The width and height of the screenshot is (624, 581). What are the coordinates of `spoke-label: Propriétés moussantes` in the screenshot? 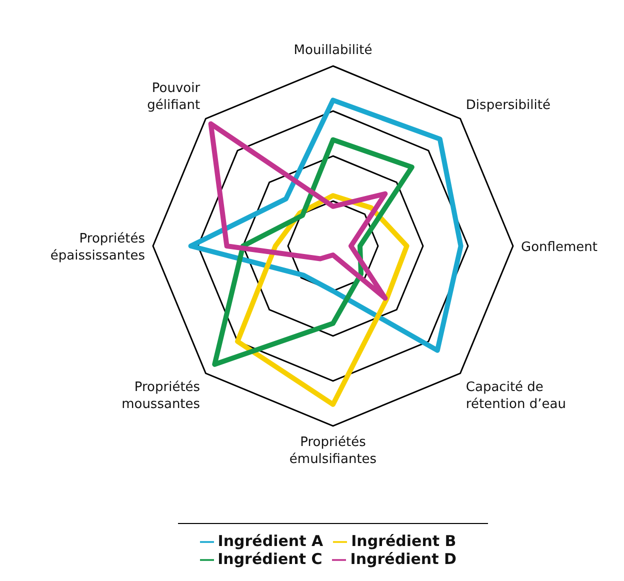 It's located at (161, 396).